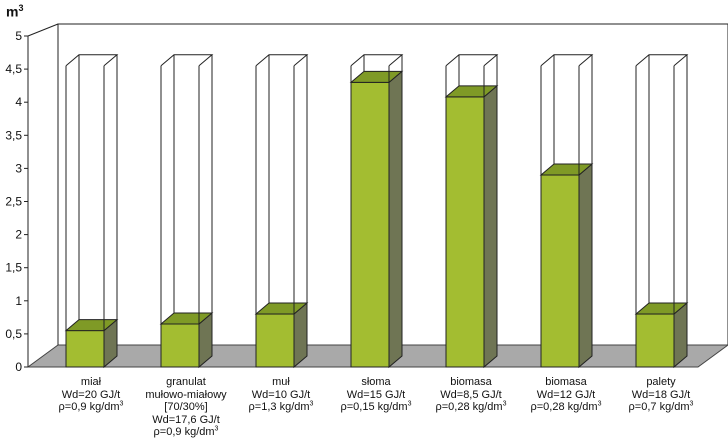  What do you see at coordinates (661, 382) in the screenshot?
I see `category-label-line: palety` at bounding box center [661, 382].